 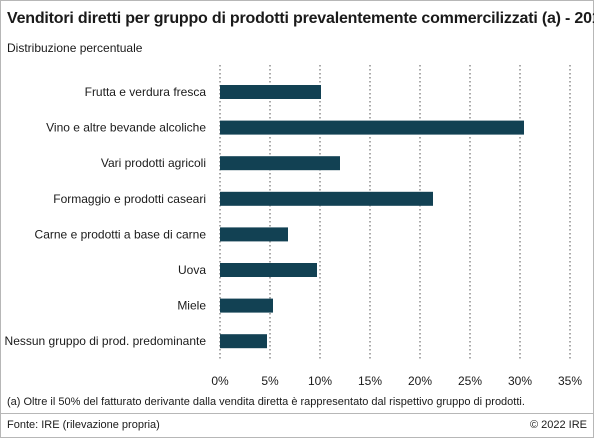 What do you see at coordinates (106, 341) in the screenshot?
I see `category-label: Nessun gruppo di prod. predominante` at bounding box center [106, 341].